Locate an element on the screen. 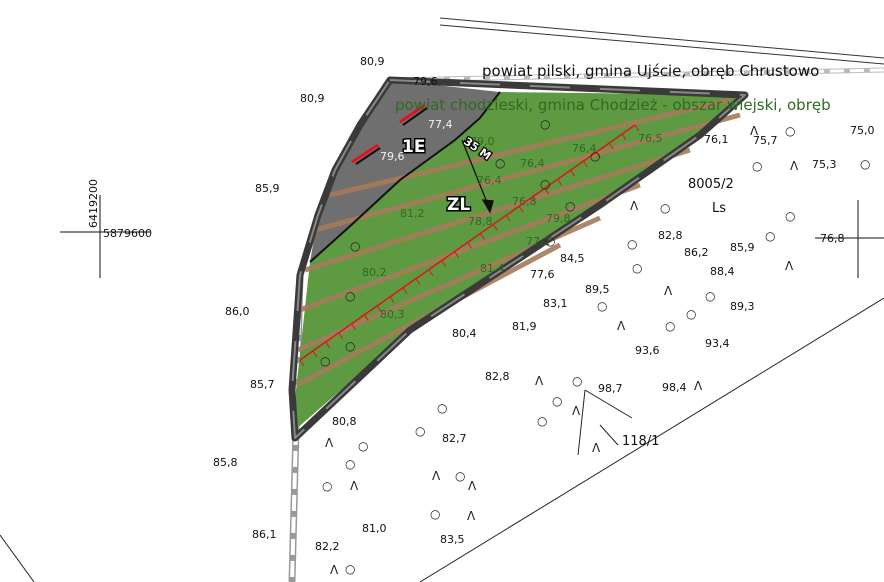  parcel-number-2: 118/1 is located at coordinates (640, 441).